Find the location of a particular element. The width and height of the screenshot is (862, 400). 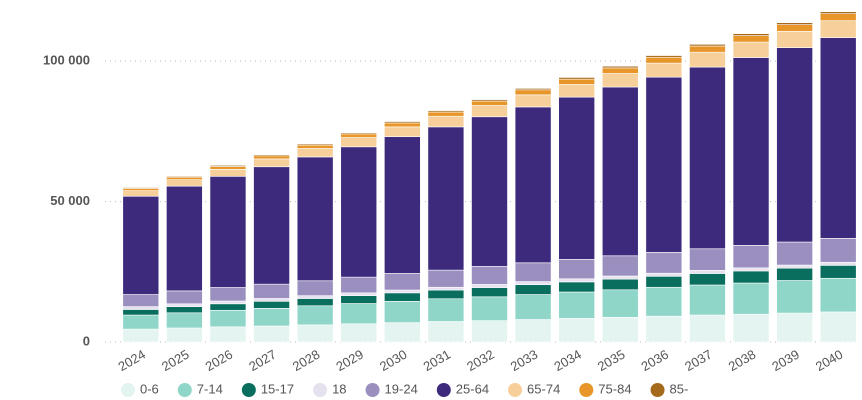

x-tick-label: 2034 is located at coordinates (567, 360).